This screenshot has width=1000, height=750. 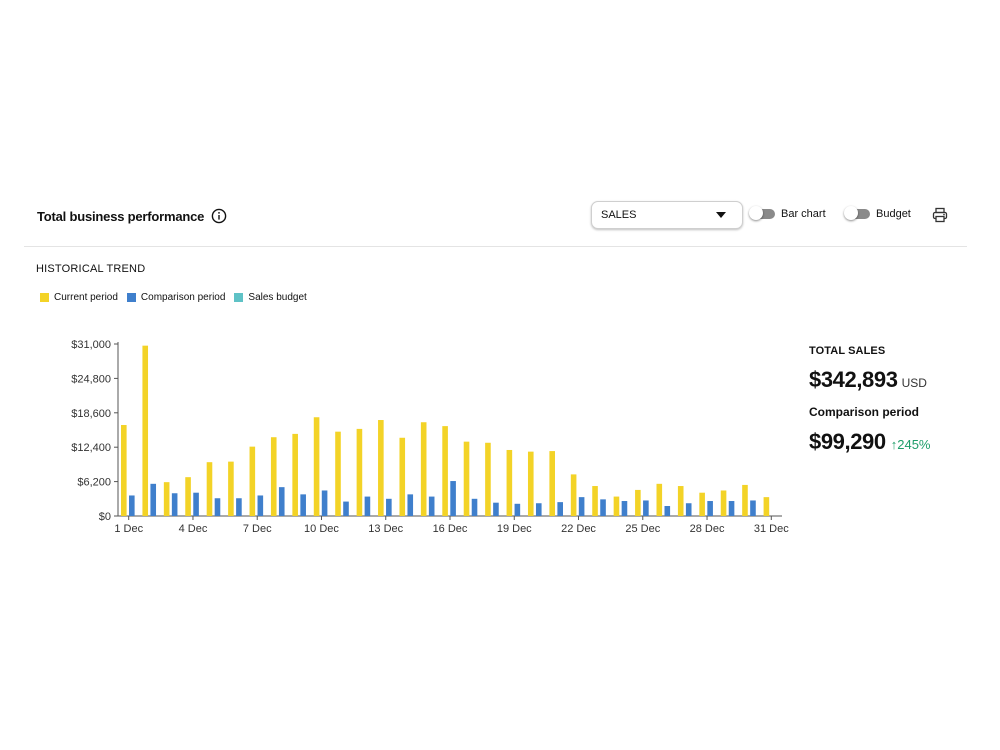 I want to click on legend-label: Sales budget, so click(x=277, y=297).